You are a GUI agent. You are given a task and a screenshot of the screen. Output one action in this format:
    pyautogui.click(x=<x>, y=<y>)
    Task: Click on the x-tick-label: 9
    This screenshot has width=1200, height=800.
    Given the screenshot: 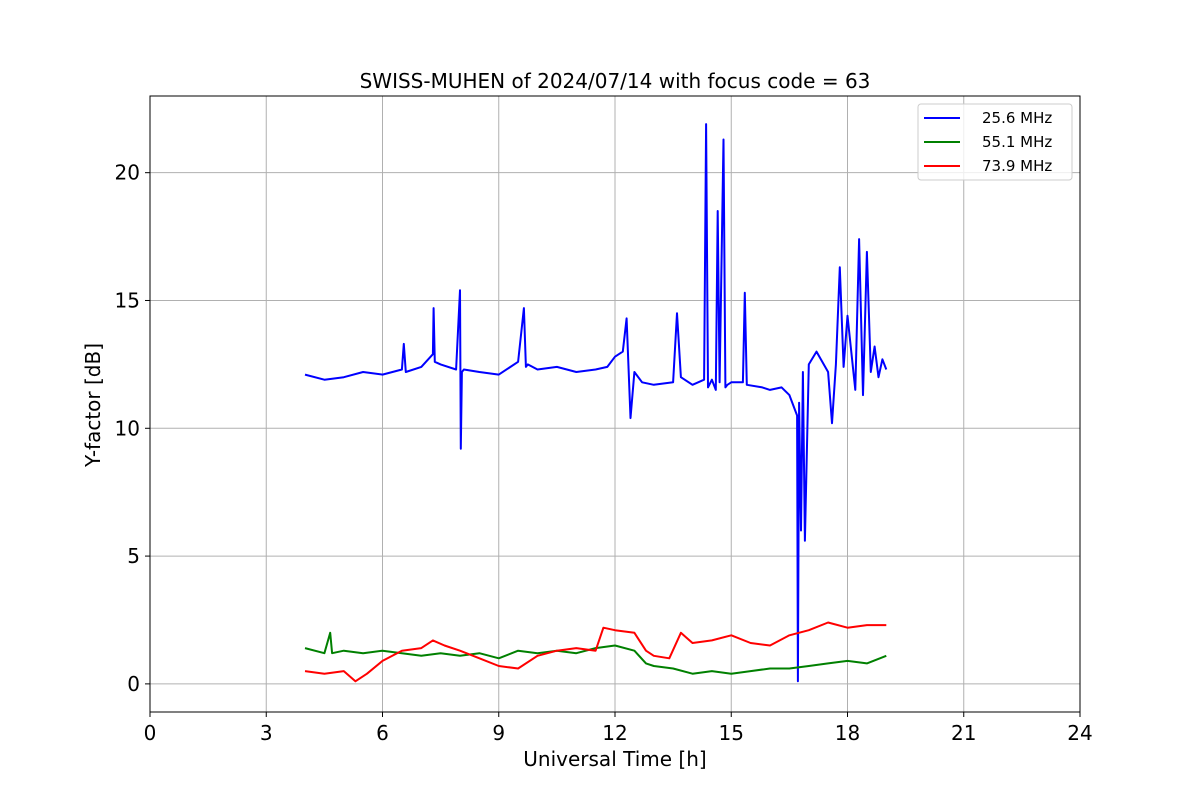 What is the action you would take?
    pyautogui.click(x=498, y=733)
    